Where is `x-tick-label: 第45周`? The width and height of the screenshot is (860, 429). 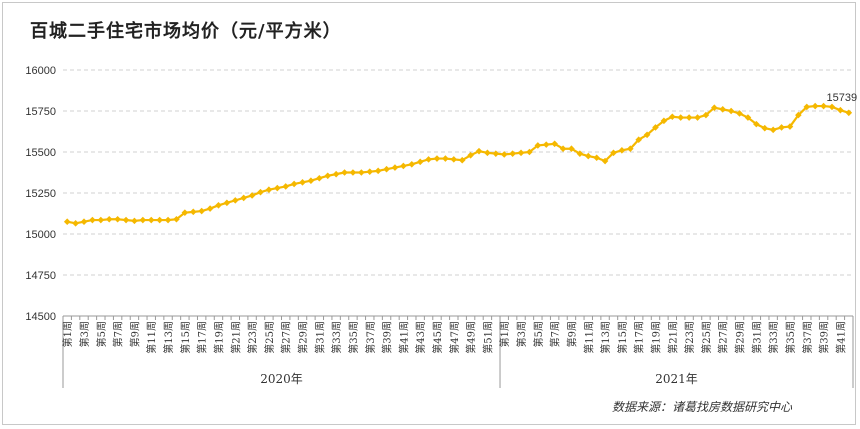
x-tick-label: 第45周 is located at coordinates (437, 337).